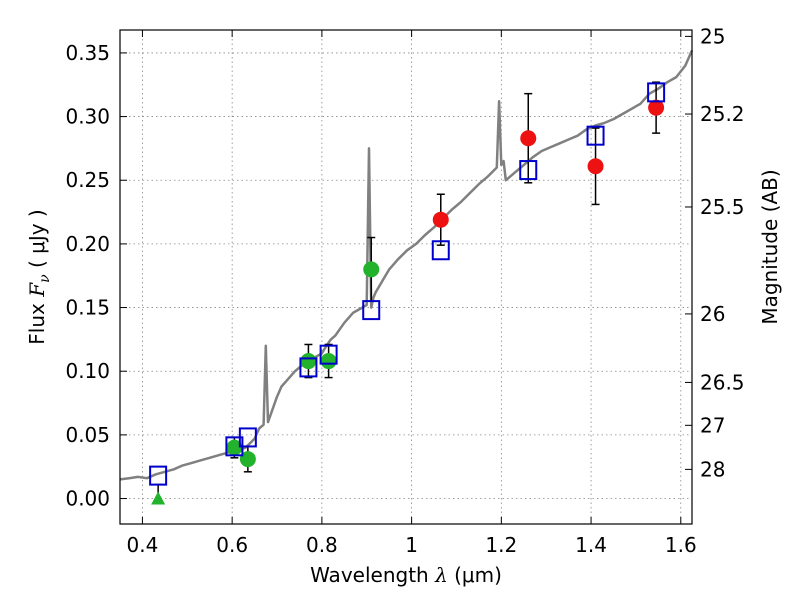  What do you see at coordinates (441, 575) in the screenshot?
I see `x-axis-label-symbol: λ` at bounding box center [441, 575].